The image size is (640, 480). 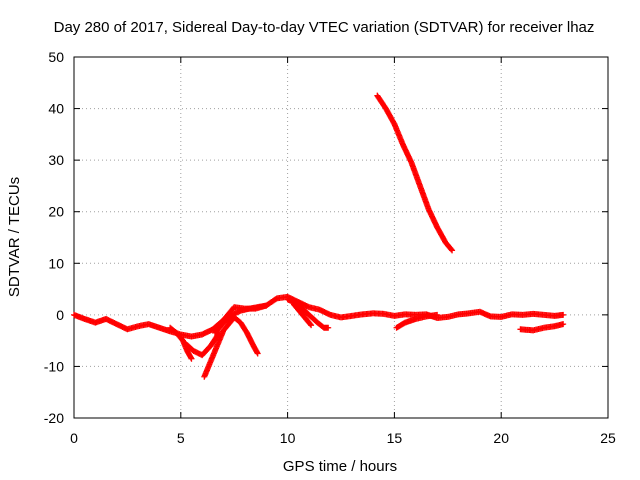 What do you see at coordinates (54, 418) in the screenshot?
I see `y-tick-label: -20` at bounding box center [54, 418].